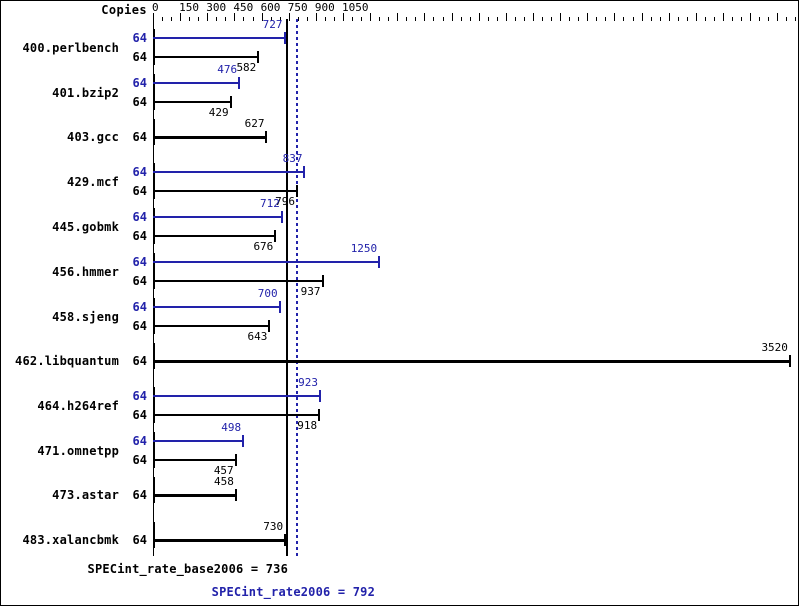  Describe the element at coordinates (297, 7) in the screenshot. I see `x-axis-tick-label: 750` at that location.